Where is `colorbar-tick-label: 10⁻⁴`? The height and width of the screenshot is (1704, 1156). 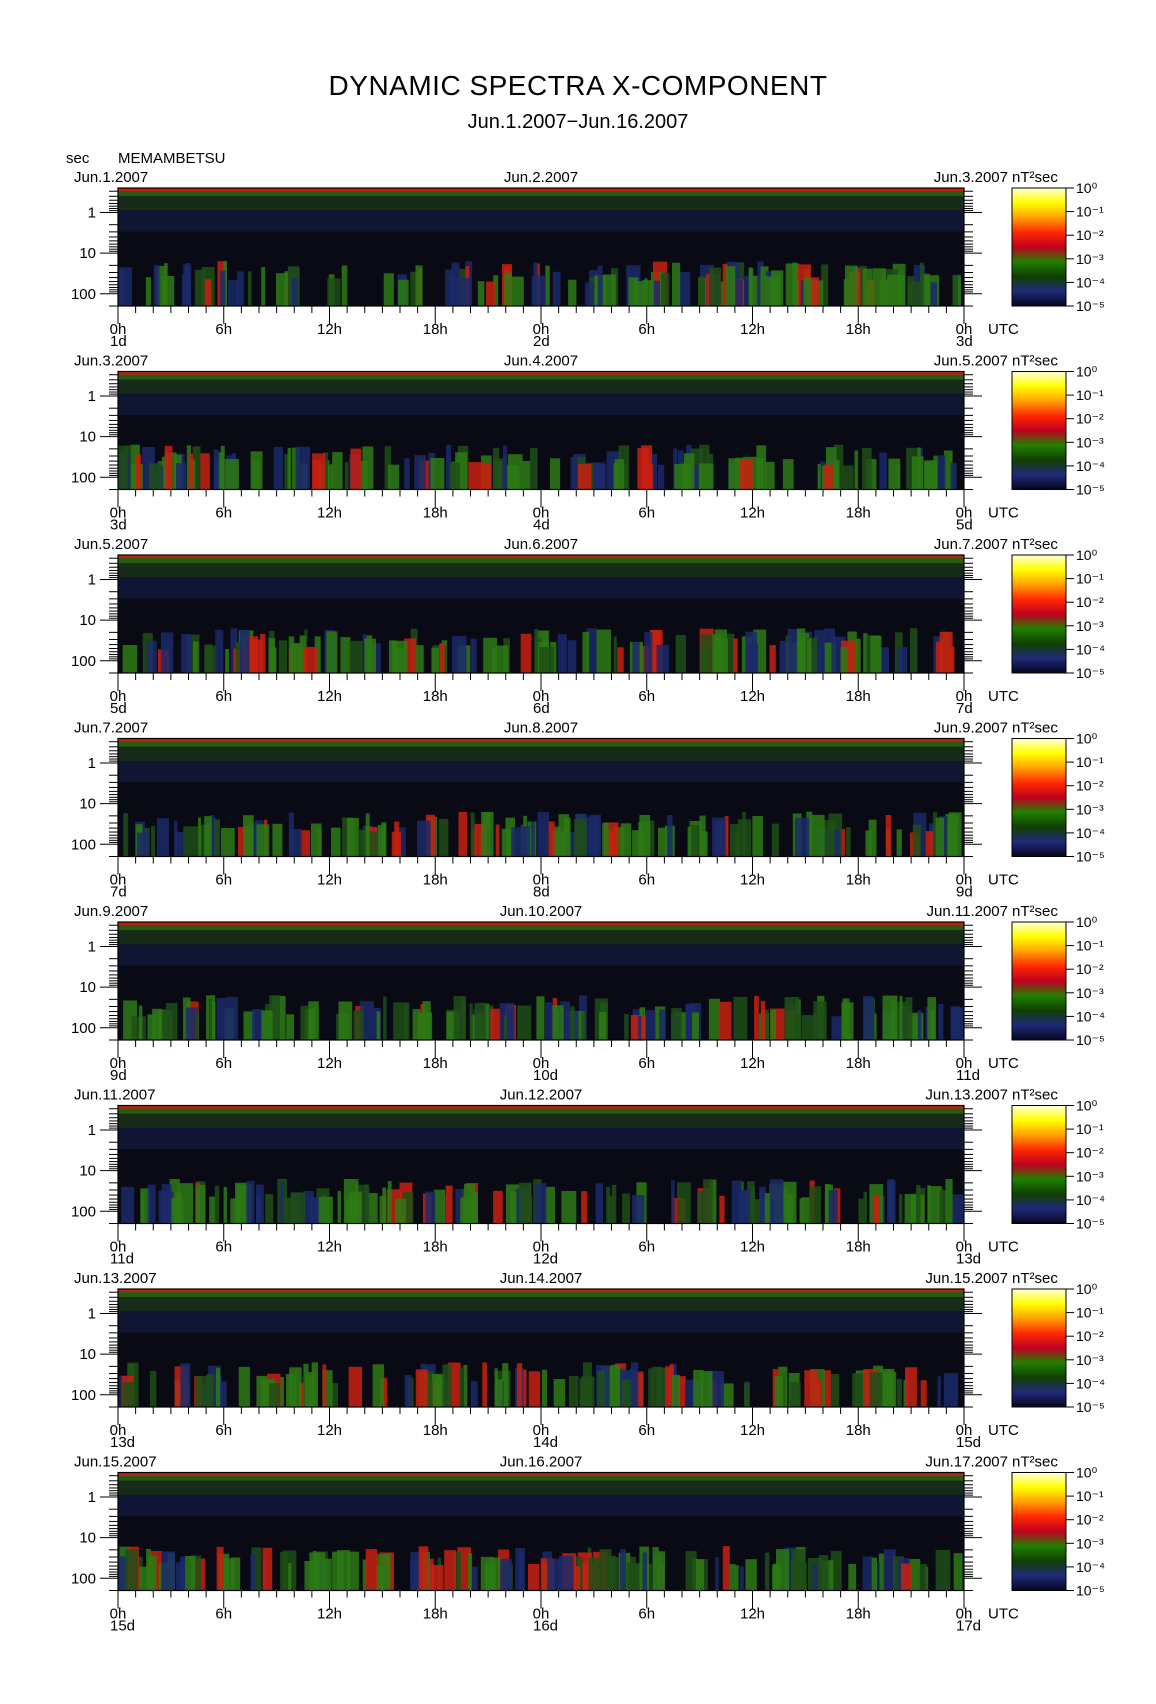
colorbar-tick-label: 10⁻⁴ is located at coordinates (1090, 1383).